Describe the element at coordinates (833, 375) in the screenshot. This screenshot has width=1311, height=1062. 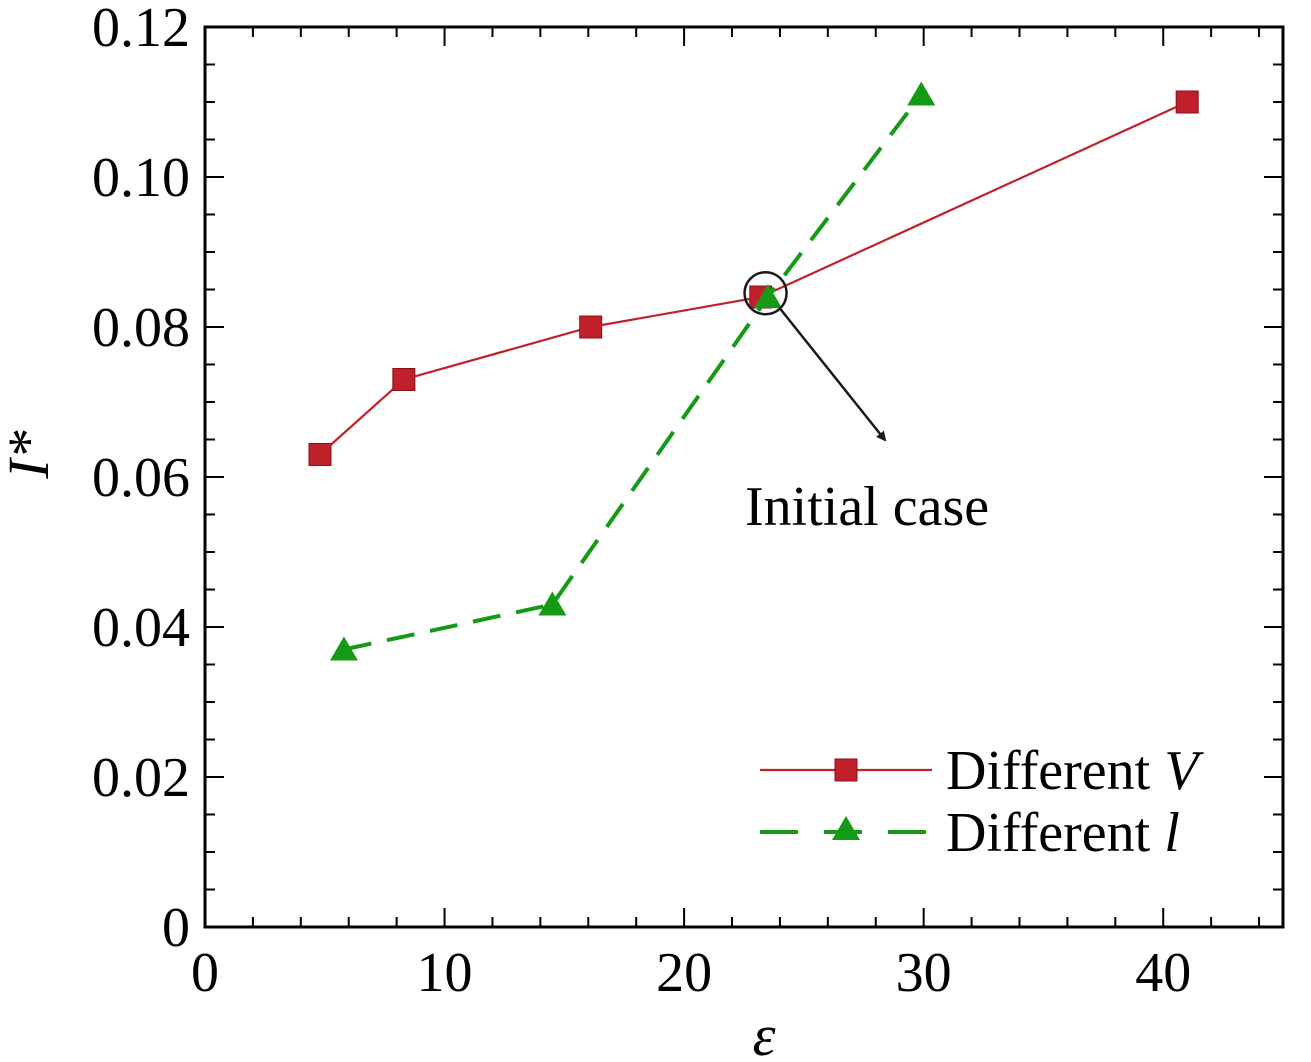
I see `annotation-arrow` at that location.